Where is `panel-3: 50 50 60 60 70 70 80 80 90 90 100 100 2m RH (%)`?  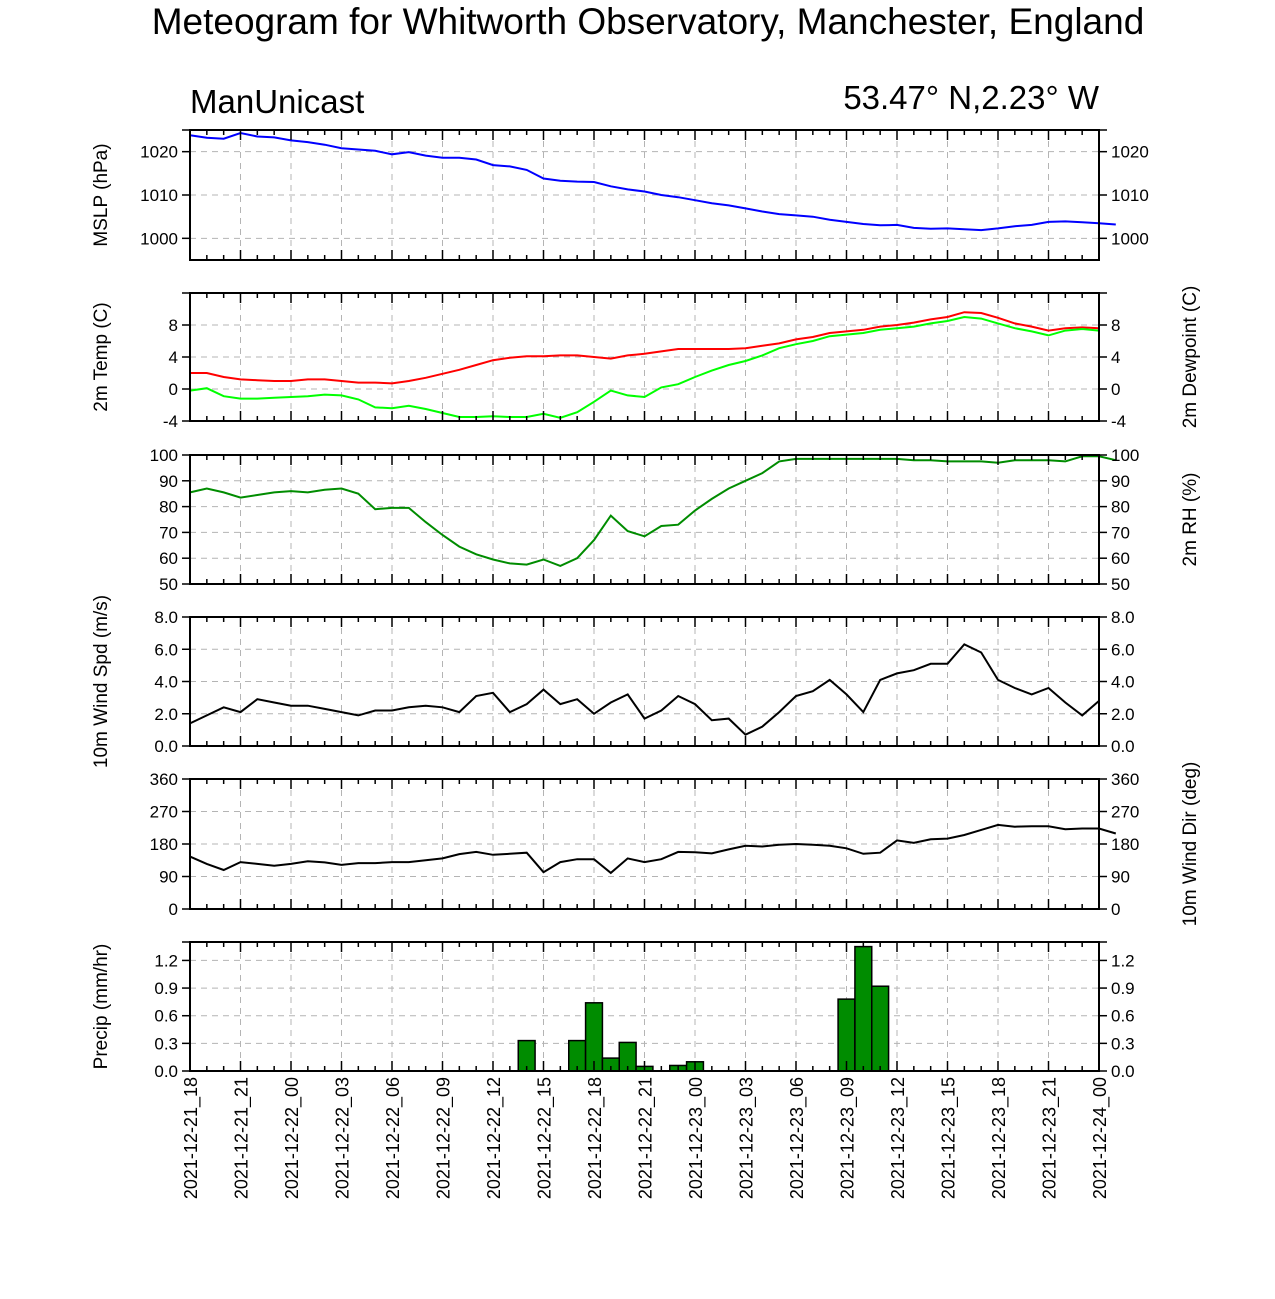 panel-3: 50 50 60 60 70 70 80 80 90 90 100 100 2m RH (%) is located at coordinates (675, 520).